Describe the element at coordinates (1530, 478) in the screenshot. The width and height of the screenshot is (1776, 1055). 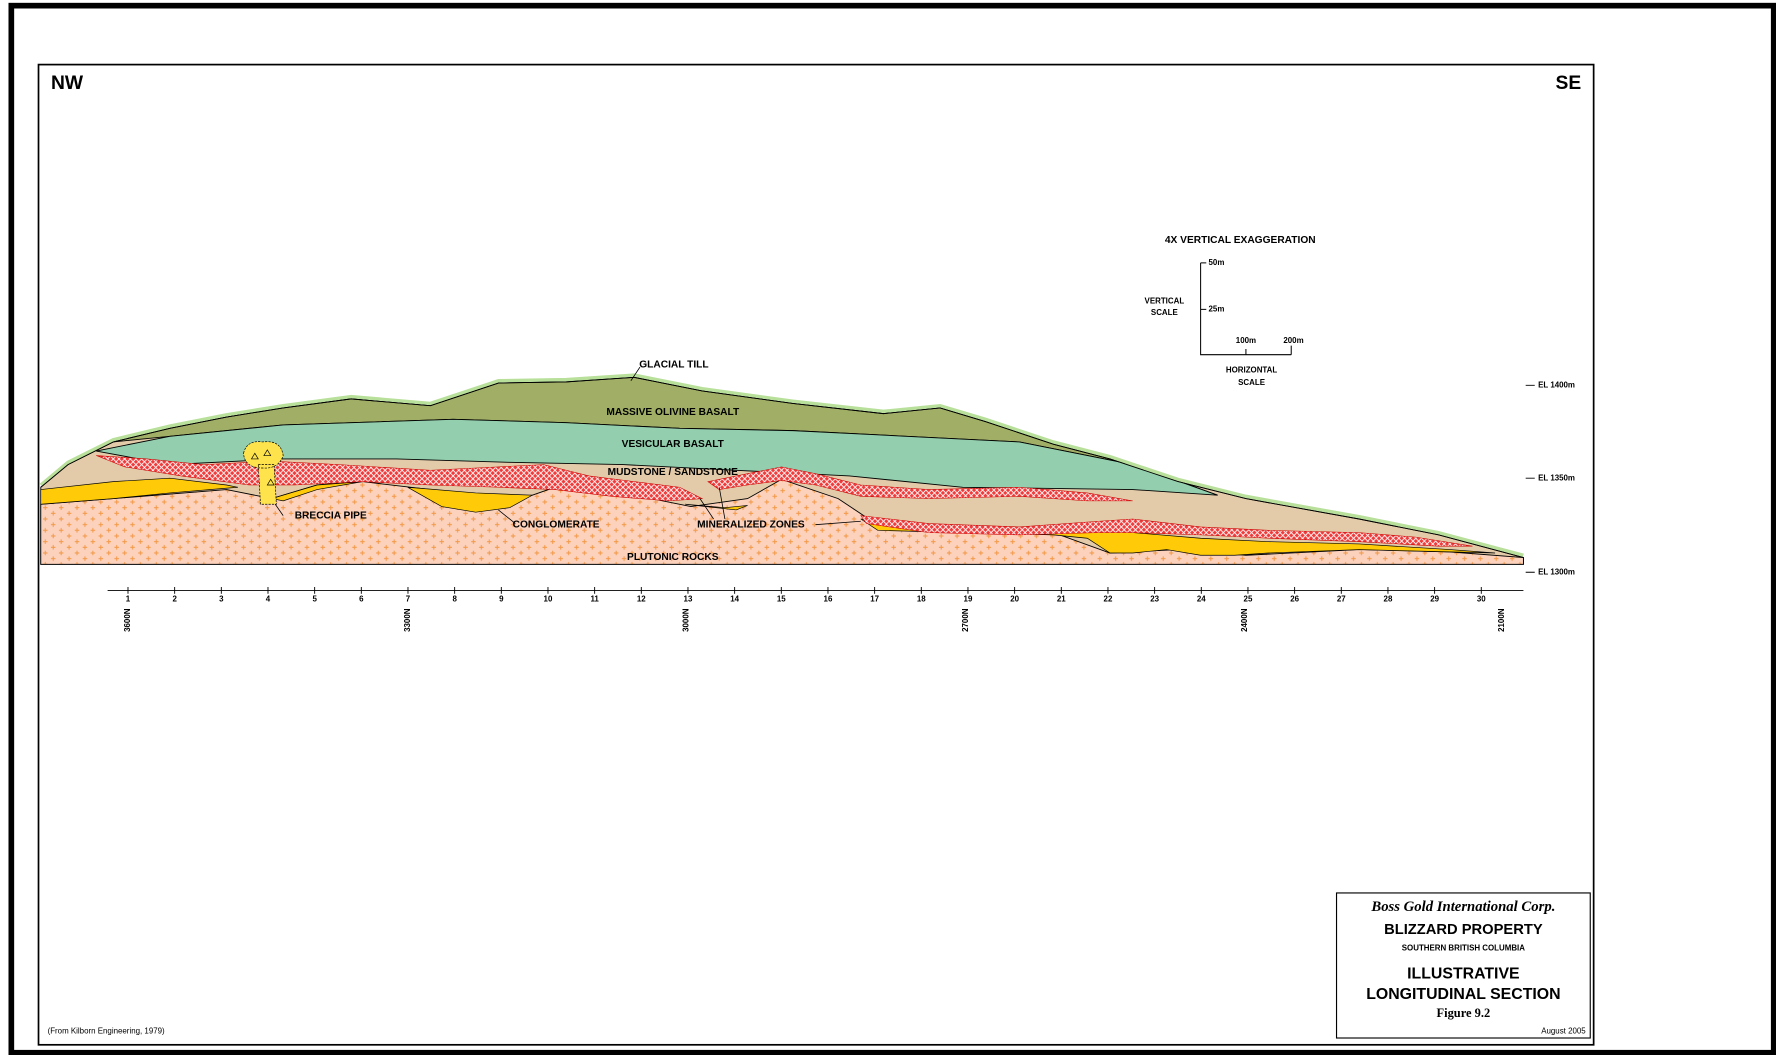
I see `elevation-ticks` at that location.